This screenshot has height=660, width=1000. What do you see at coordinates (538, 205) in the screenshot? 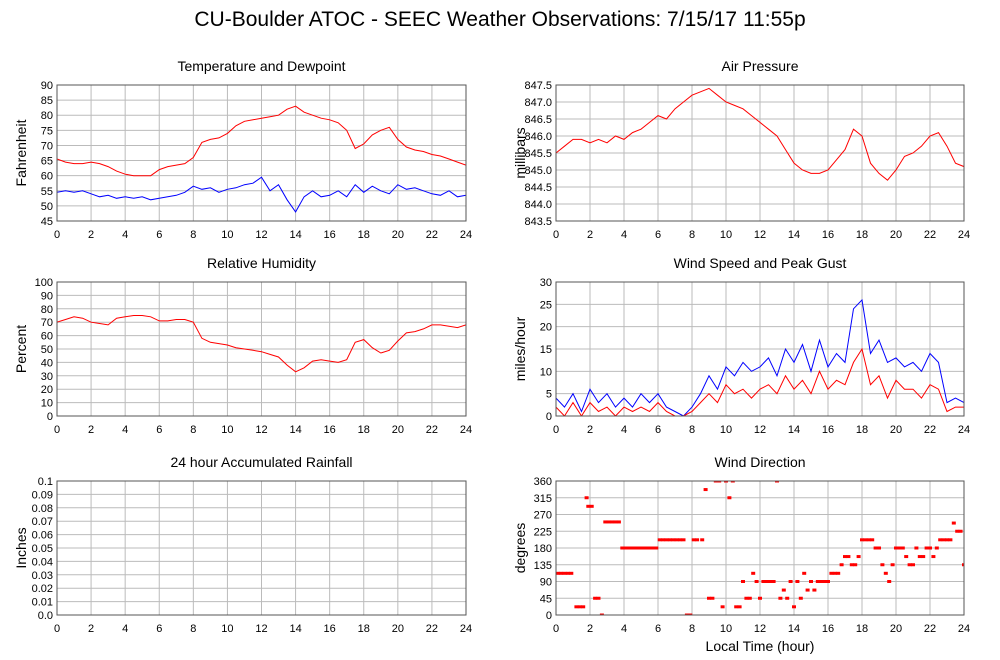
I see `y-tick-label: 844.0` at bounding box center [538, 205].